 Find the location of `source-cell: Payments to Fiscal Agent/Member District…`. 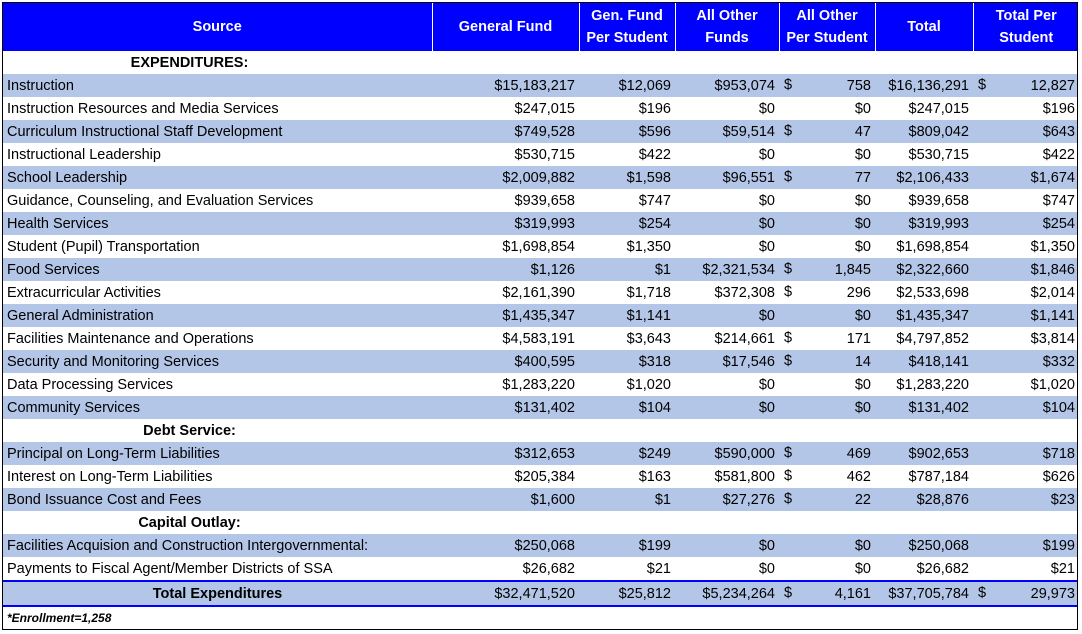

source-cell: Payments to Fiscal Agent/Member District… is located at coordinates (217, 569).